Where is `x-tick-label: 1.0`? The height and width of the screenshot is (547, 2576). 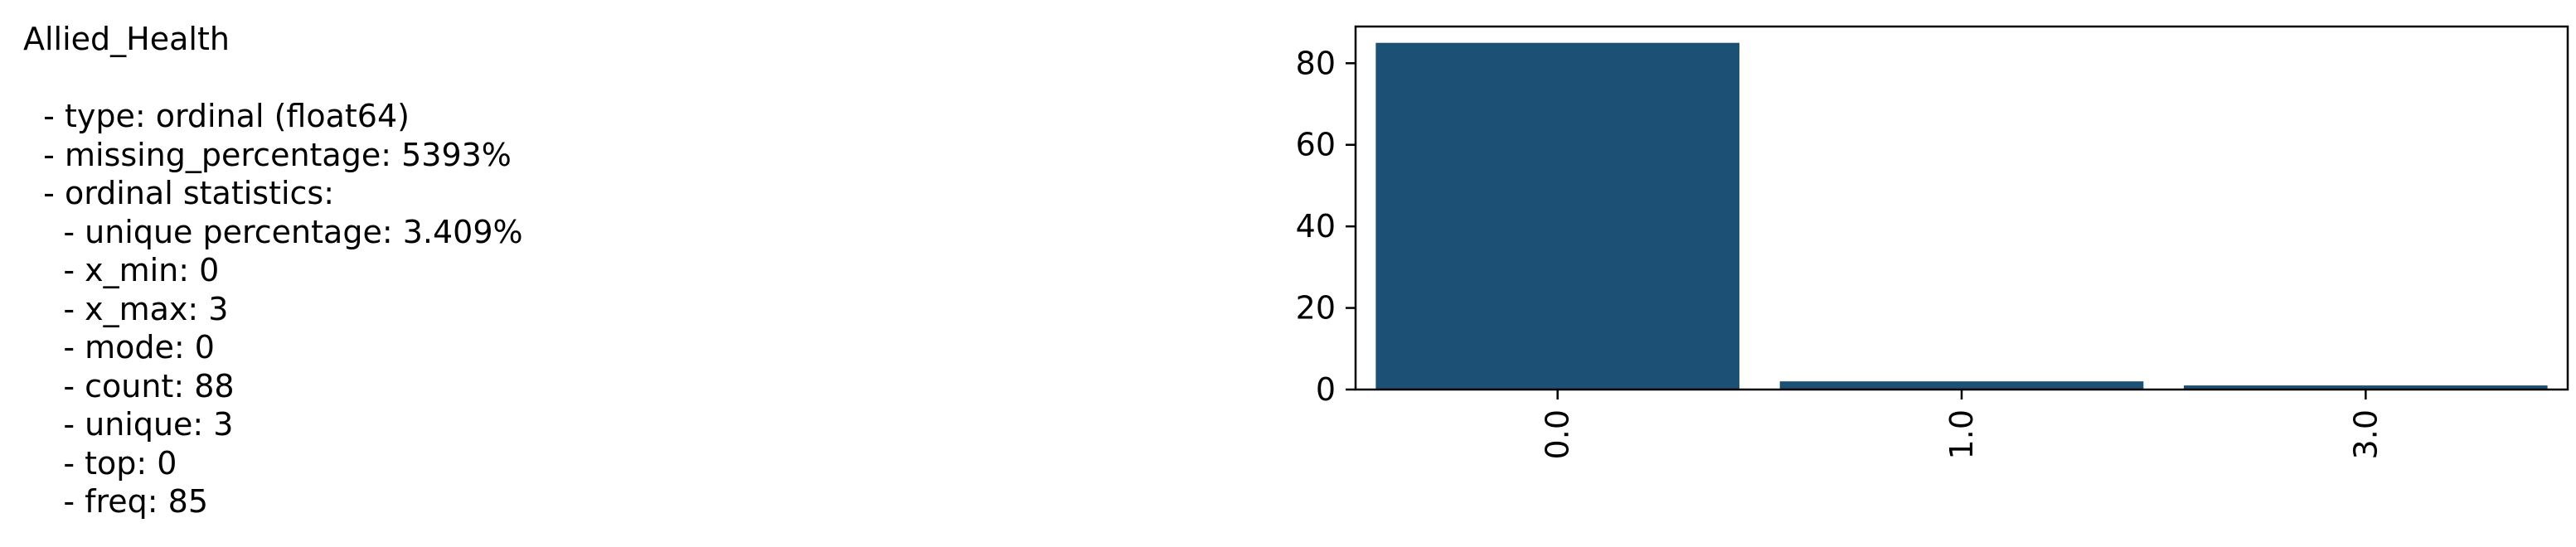
x-tick-label: 1.0 is located at coordinates (1961, 434).